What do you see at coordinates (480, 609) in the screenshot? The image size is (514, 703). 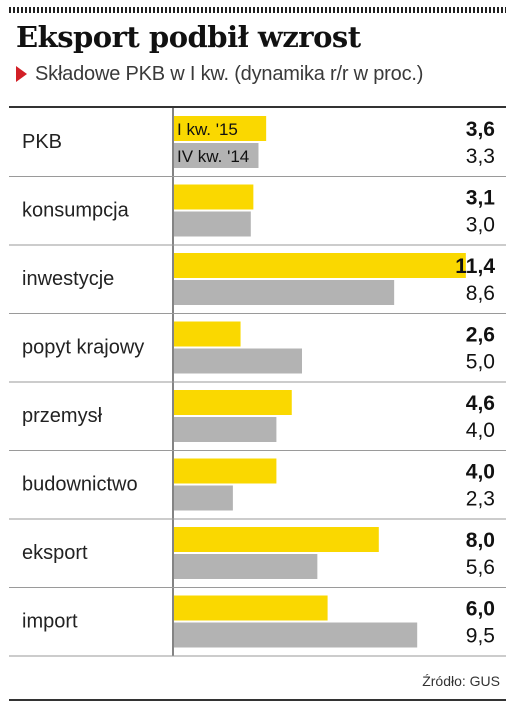 I see `data-label: 6,0` at bounding box center [480, 609].